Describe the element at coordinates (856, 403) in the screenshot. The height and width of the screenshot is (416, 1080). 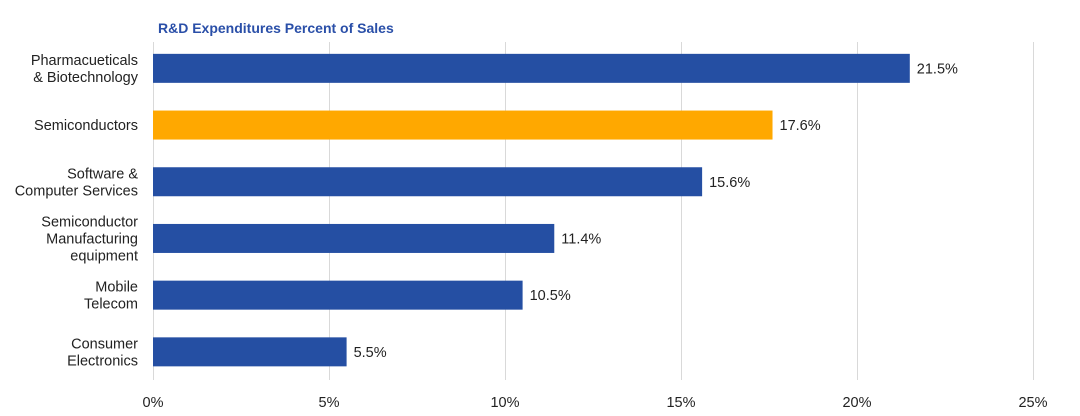
I see `x-tick-label: 20%` at that location.